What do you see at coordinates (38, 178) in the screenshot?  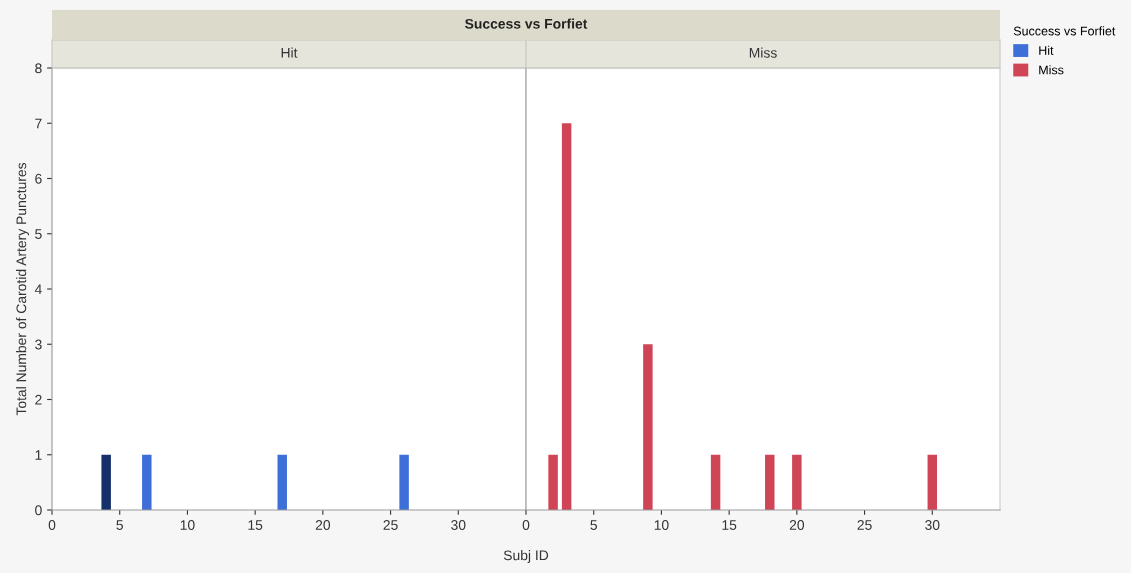 I see `y-tick-label: 6` at bounding box center [38, 178].